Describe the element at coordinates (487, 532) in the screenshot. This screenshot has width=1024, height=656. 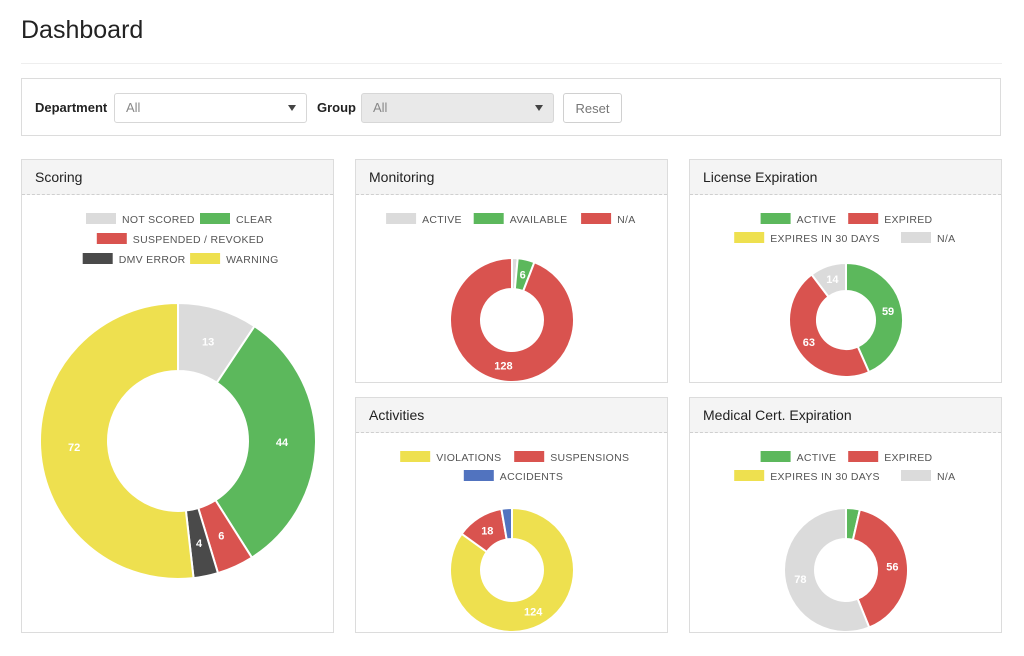
I see `slice-value-label: 18` at that location.